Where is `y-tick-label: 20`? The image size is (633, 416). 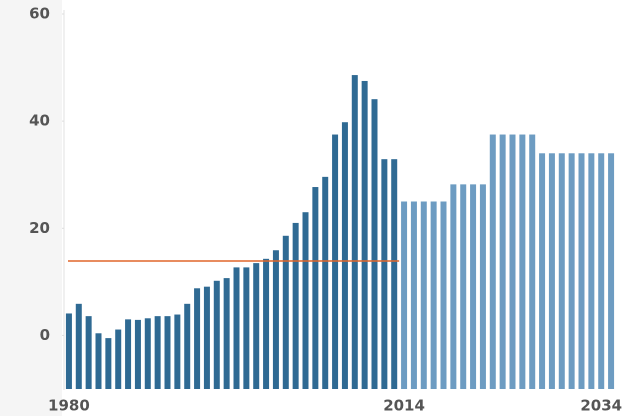
y-tick-label: 20 is located at coordinates (39, 228).